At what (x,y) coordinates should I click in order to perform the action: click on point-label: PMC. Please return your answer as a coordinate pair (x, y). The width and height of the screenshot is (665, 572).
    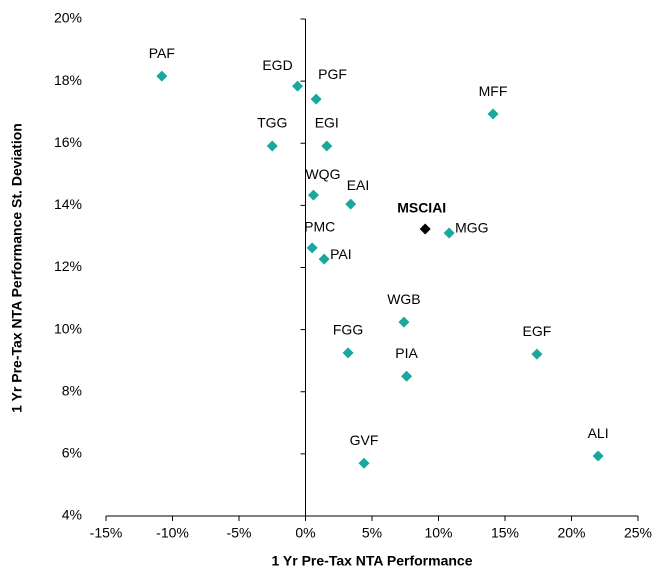
    Looking at the image, I should click on (319, 227).